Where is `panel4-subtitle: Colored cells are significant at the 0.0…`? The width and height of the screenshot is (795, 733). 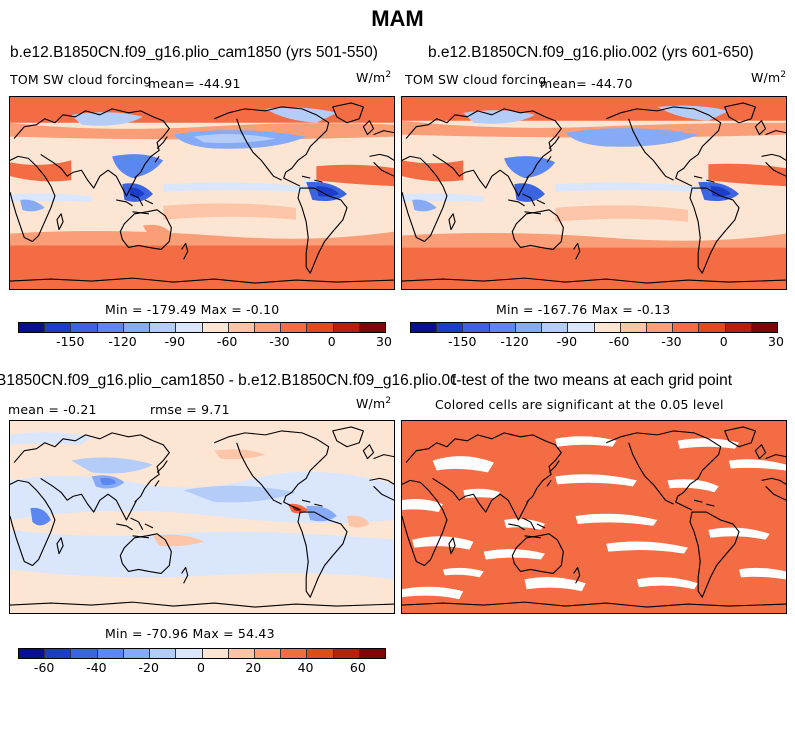
panel4-subtitle: Colored cells are significant at the 0.0… is located at coordinates (579, 404).